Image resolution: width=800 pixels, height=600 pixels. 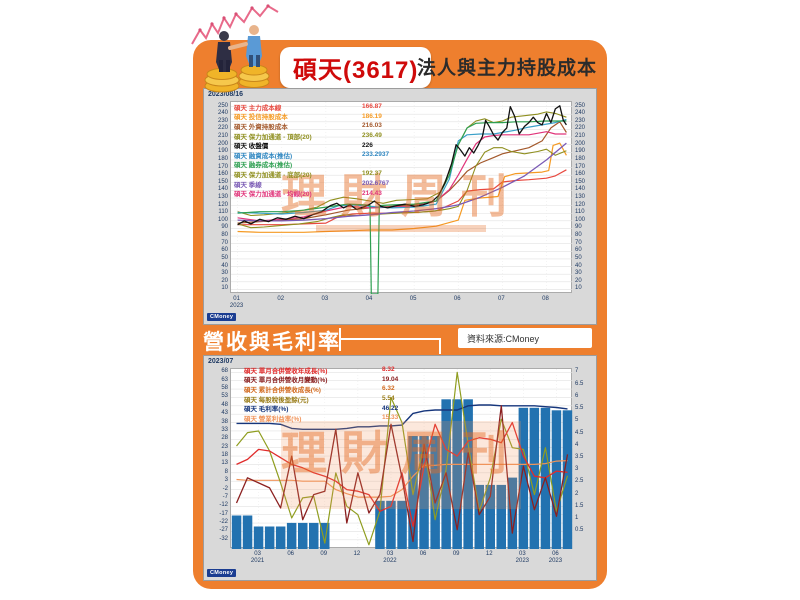 What do you see at coordinates (224, 280) in the screenshot?
I see `y-axis-tick-left: 20` at bounding box center [224, 280].